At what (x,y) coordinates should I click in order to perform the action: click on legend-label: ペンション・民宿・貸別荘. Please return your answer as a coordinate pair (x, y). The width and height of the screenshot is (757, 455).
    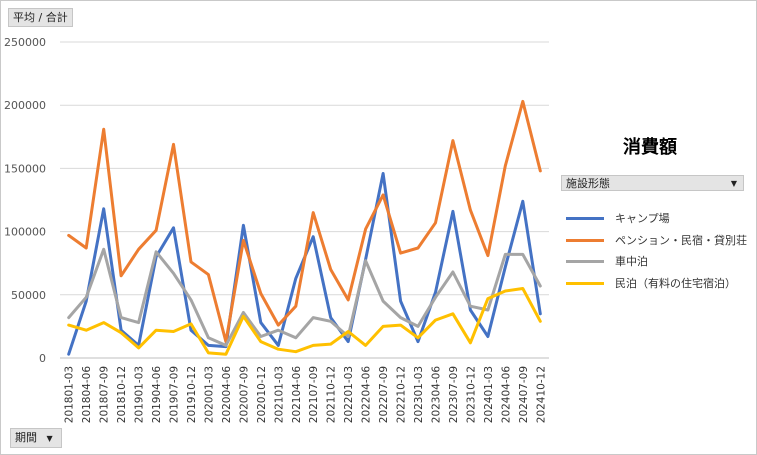
    Looking at the image, I should click on (681, 240).